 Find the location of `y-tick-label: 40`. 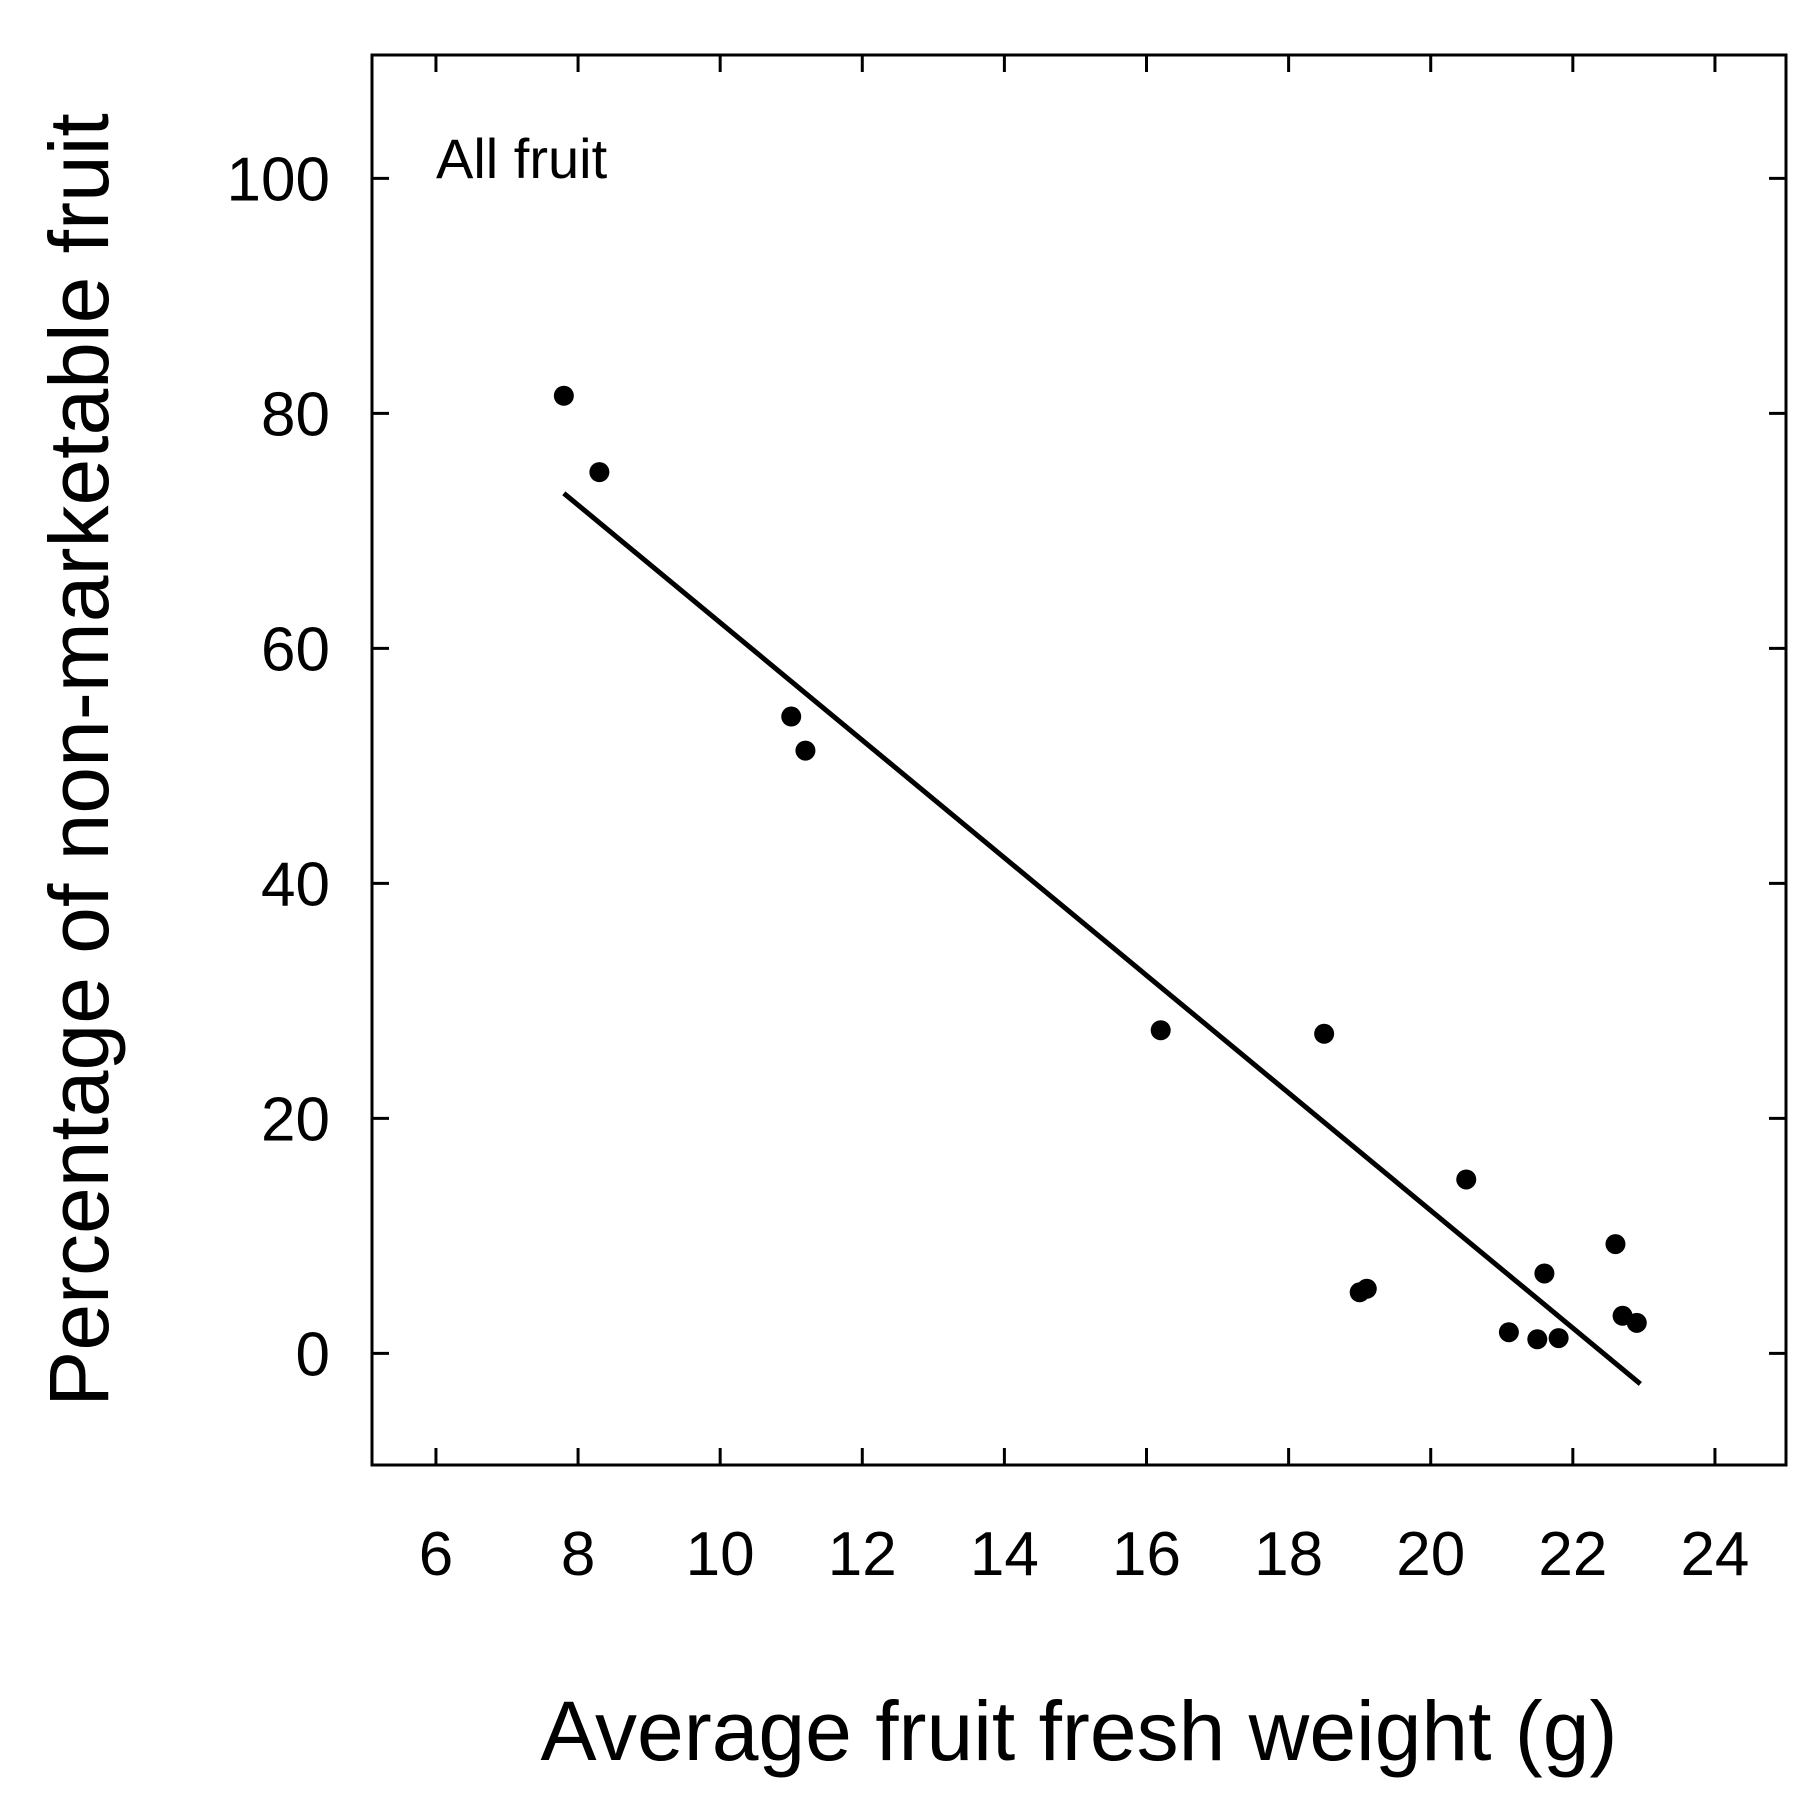

y-tick-label: 40 is located at coordinates (295, 884).